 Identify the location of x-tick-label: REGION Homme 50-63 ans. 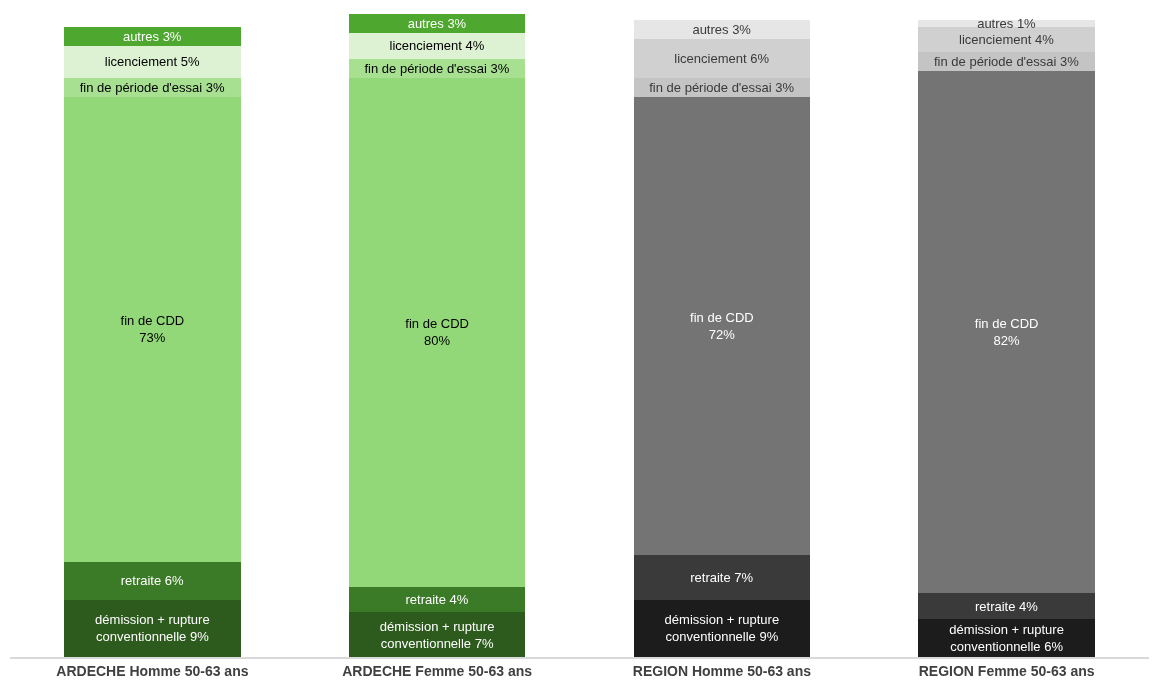
(722, 670).